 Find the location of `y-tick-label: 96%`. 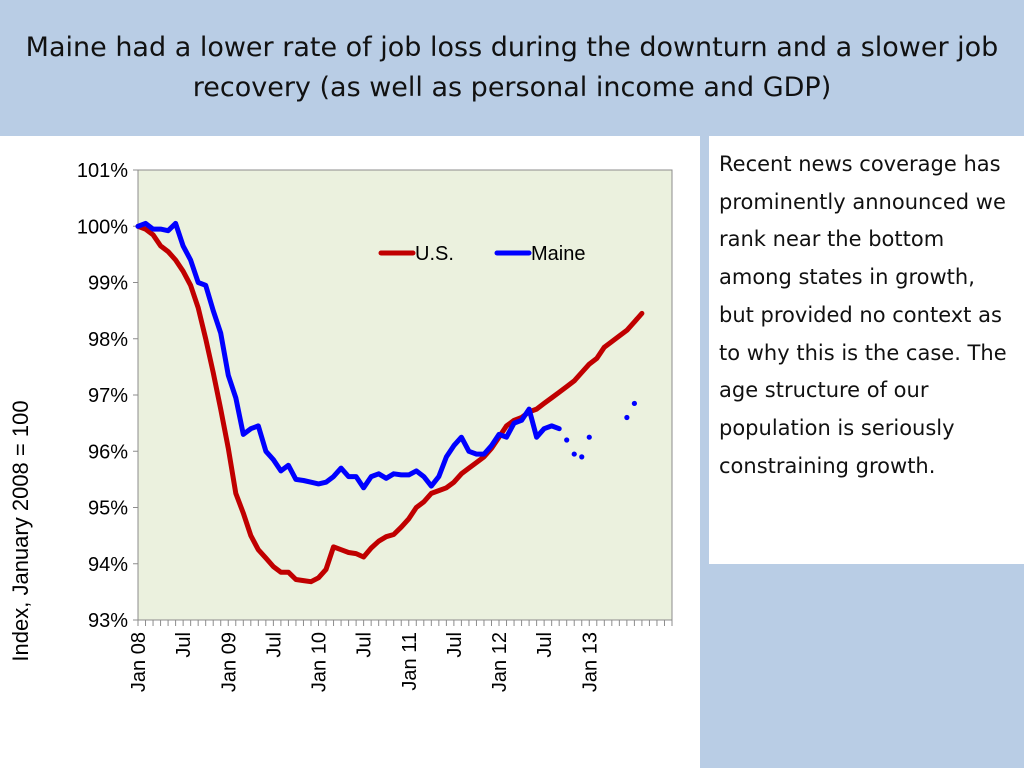

y-tick-label: 96% is located at coordinates (108, 452).